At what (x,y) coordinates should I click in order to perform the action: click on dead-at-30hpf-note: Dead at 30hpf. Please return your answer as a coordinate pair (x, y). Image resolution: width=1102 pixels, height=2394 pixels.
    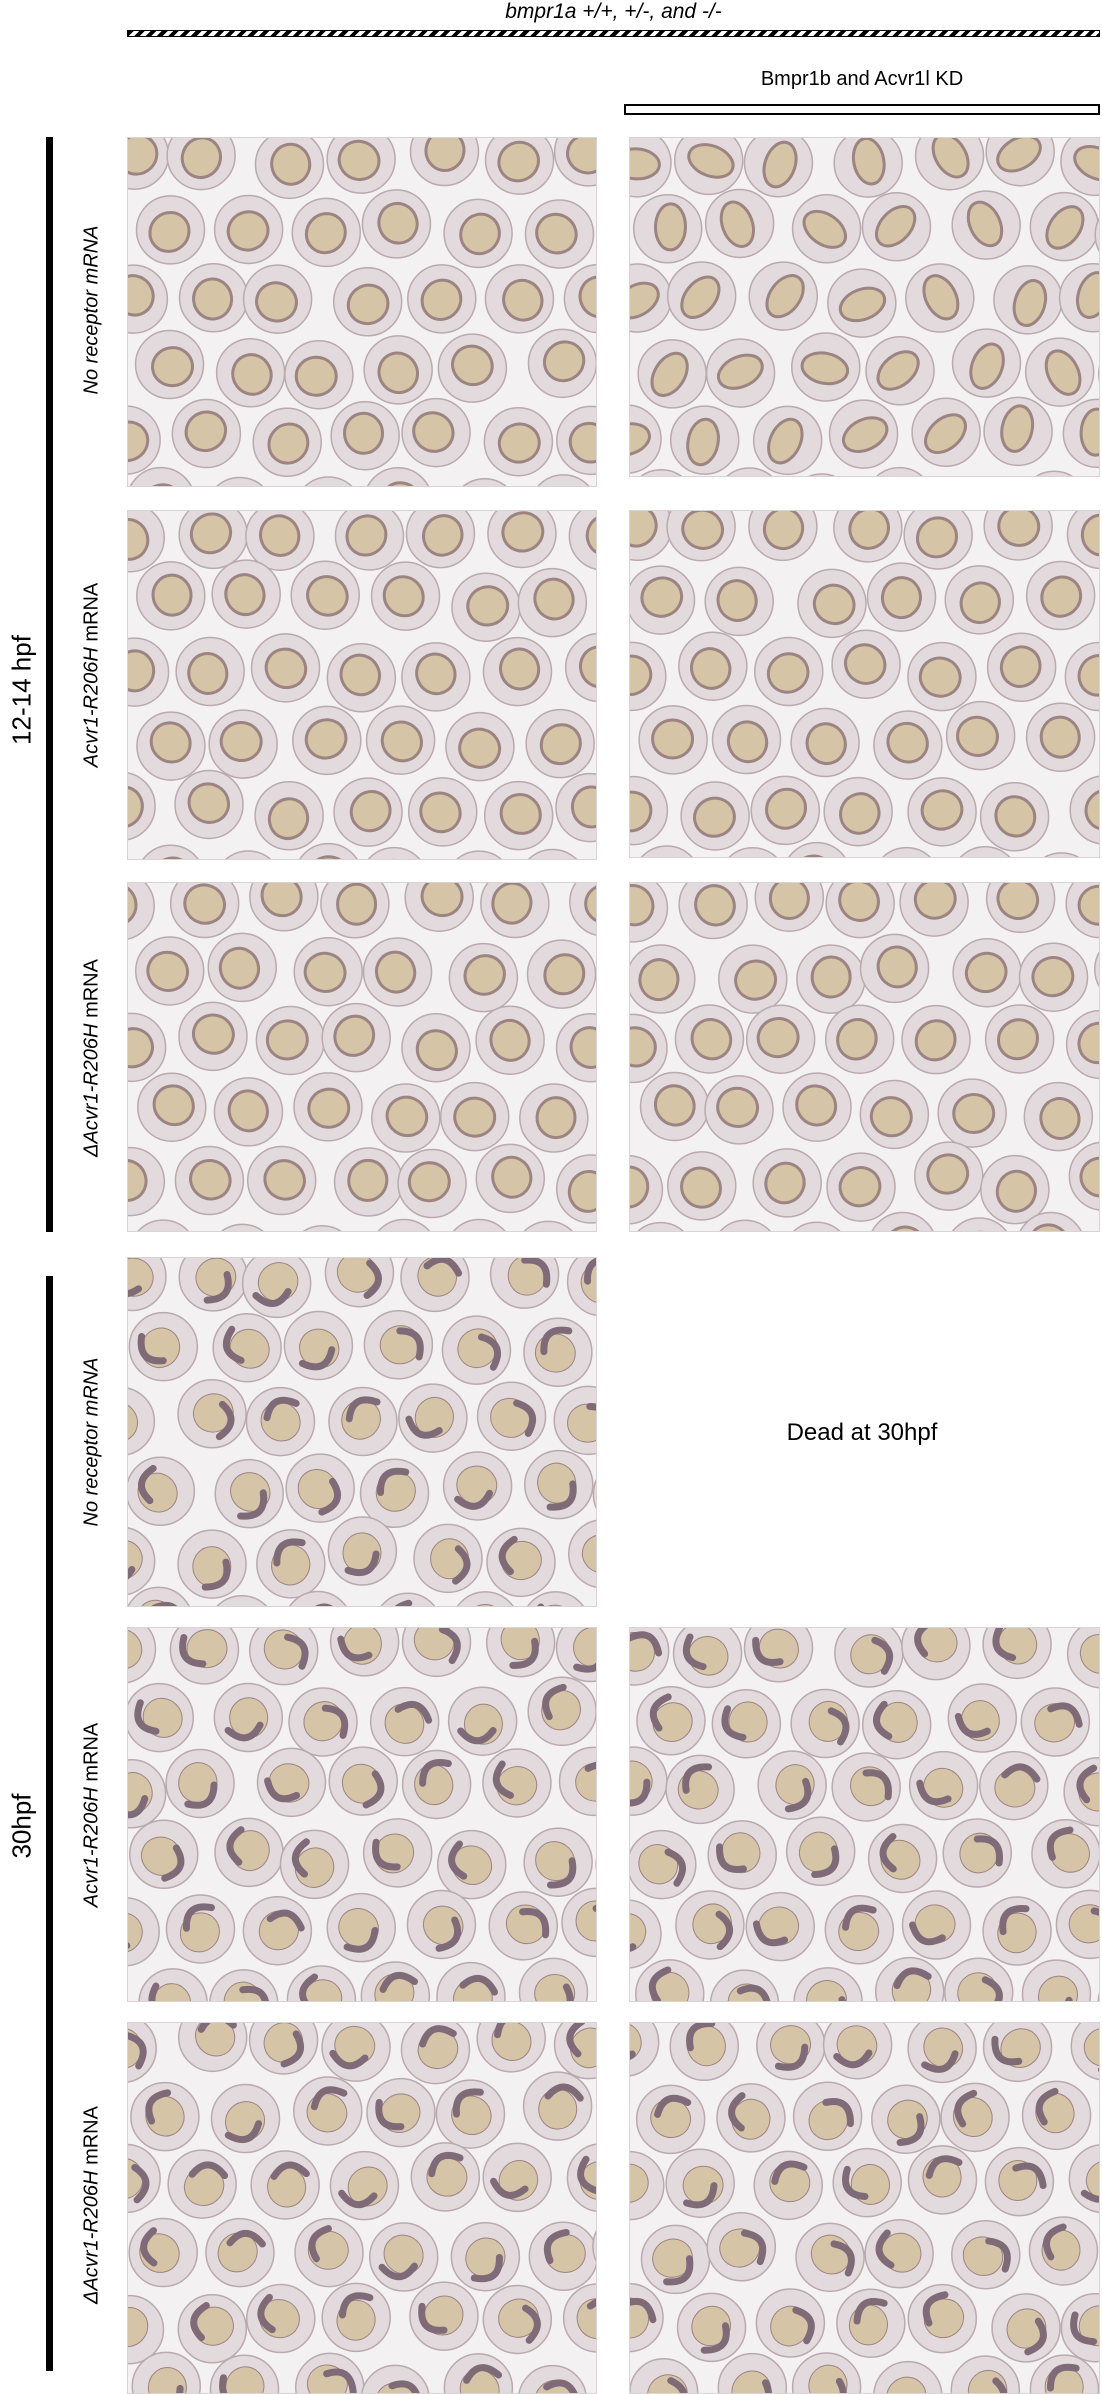
    Looking at the image, I should click on (862, 1432).